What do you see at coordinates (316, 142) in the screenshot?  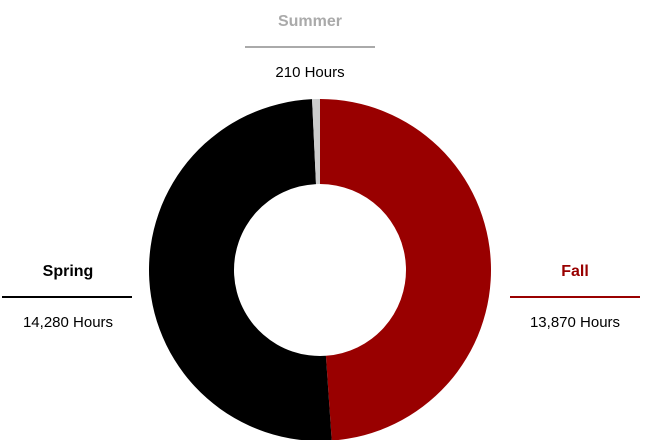 I see `slice` at bounding box center [316, 142].